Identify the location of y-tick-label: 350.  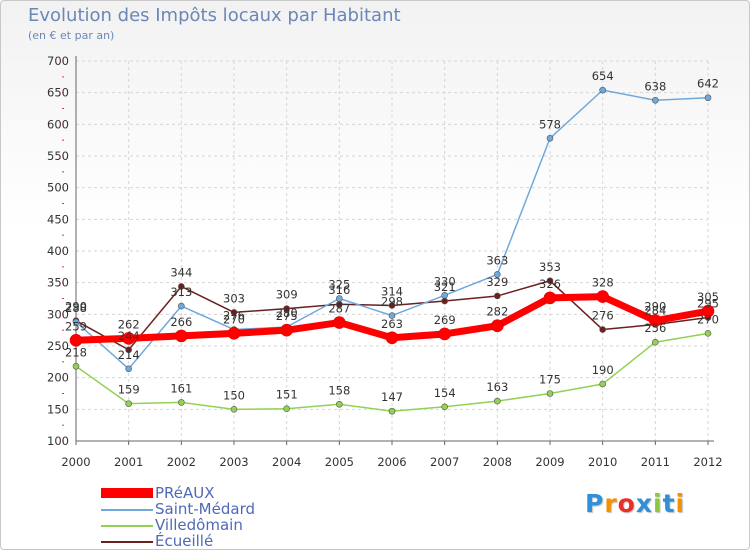
(58, 283).